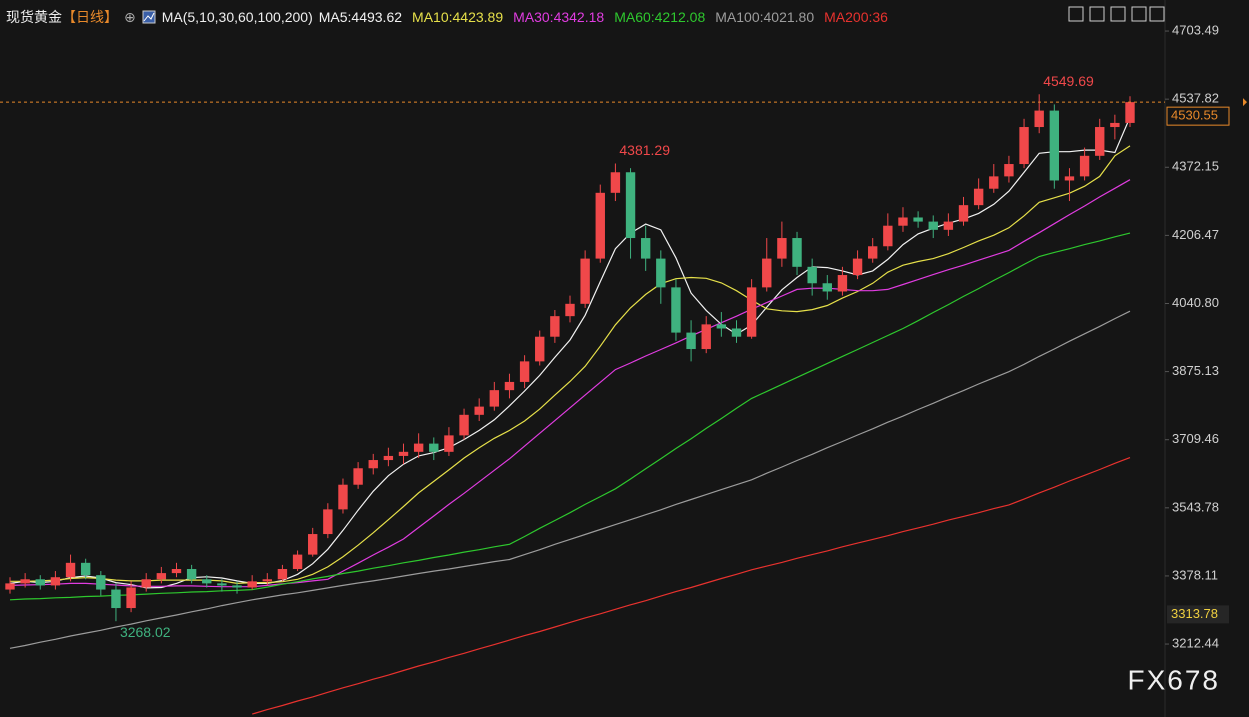 Image resolution: width=1249 pixels, height=717 pixels. Describe the element at coordinates (1195, 574) in the screenshot. I see `y-tick-label: 3378.11` at that location.